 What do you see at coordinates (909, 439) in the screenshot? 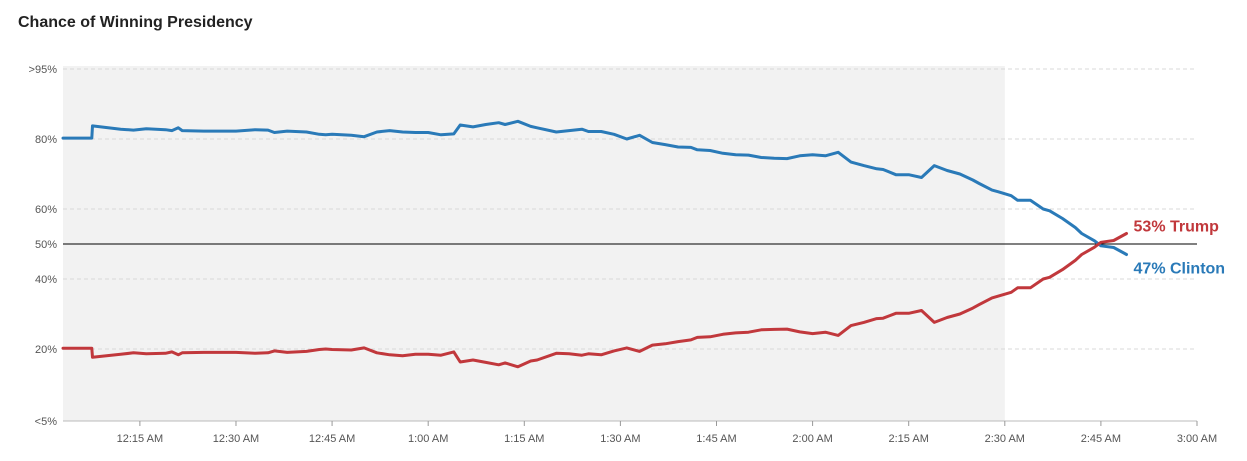
I see `x-tick-label: 2:15 AM` at bounding box center [909, 439].